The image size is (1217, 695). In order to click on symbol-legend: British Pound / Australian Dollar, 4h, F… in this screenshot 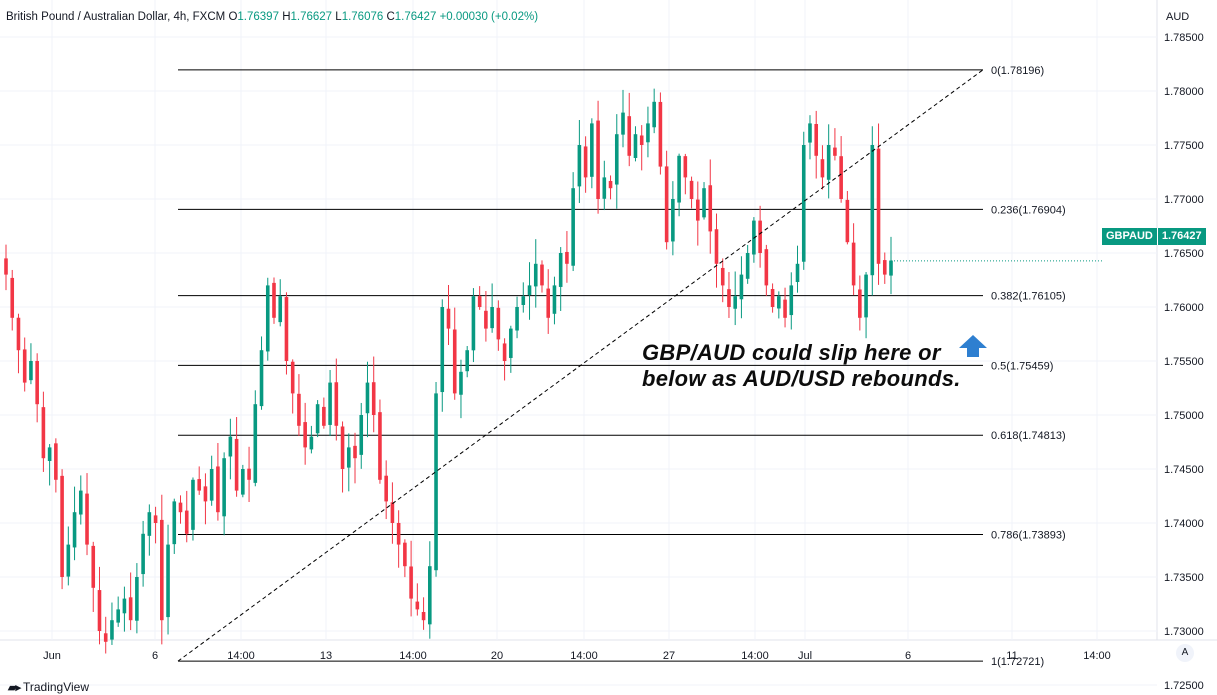, I will do `click(272, 17)`.